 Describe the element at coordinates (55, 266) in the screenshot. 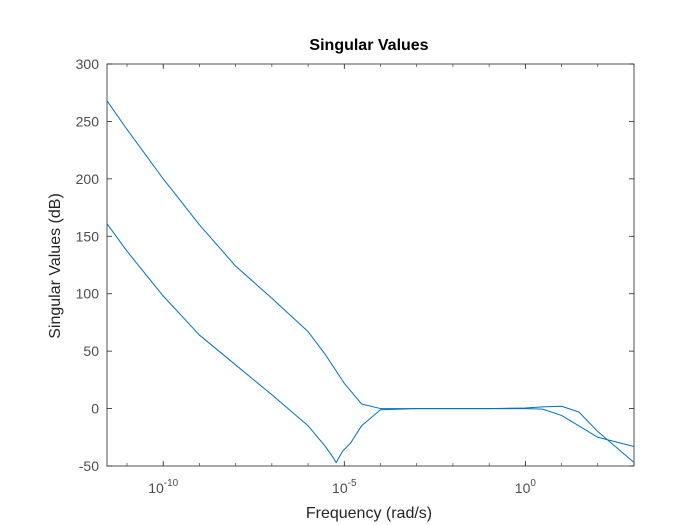

I see `y-axis-label: Singular Values (dB)` at that location.